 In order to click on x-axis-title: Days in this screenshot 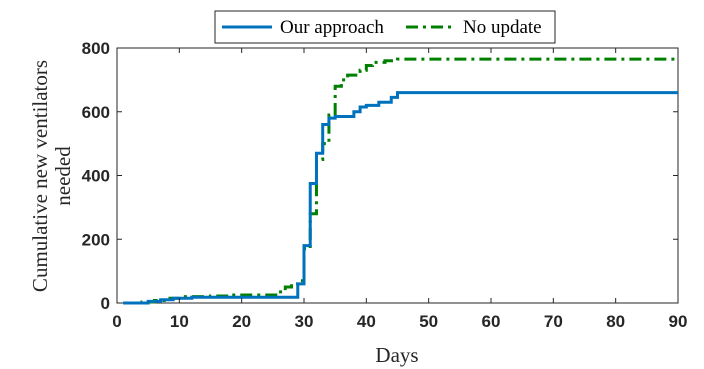, I will do `click(396, 355)`.